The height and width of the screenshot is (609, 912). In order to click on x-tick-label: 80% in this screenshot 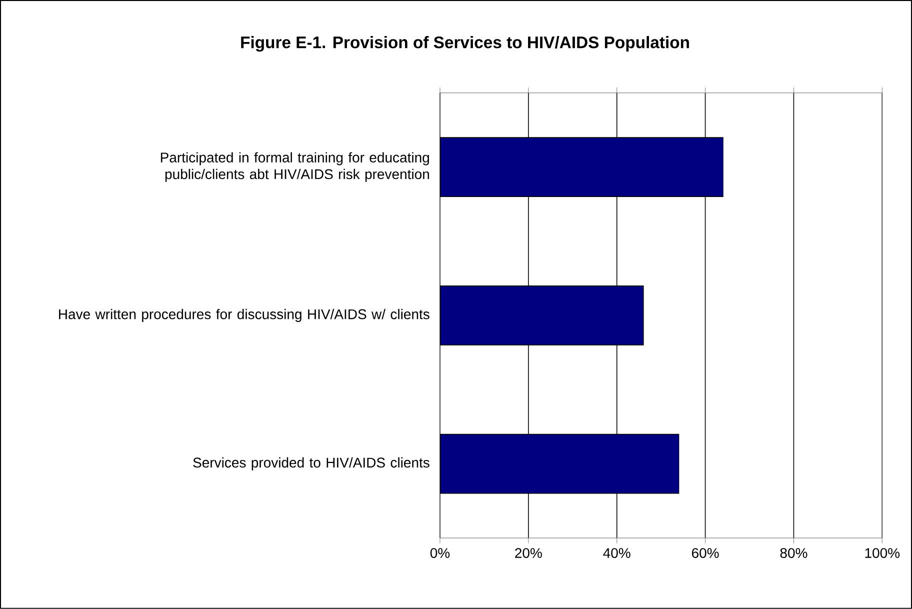, I will do `click(794, 553)`.